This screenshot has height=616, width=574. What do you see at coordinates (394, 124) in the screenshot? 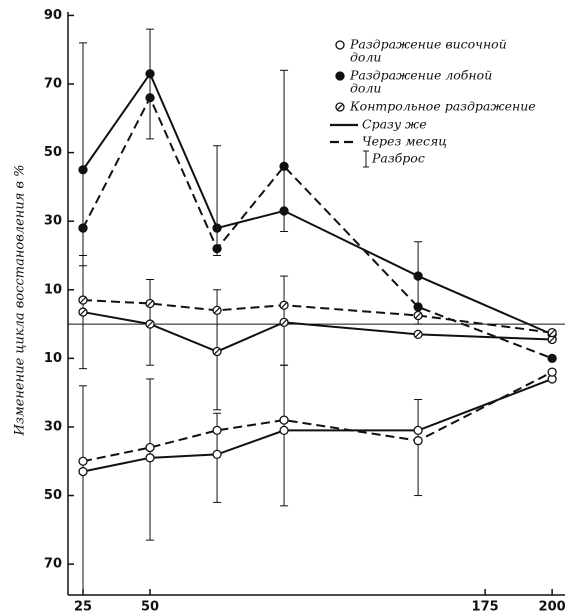
I see `legend-label: Сразу же` at bounding box center [394, 124].